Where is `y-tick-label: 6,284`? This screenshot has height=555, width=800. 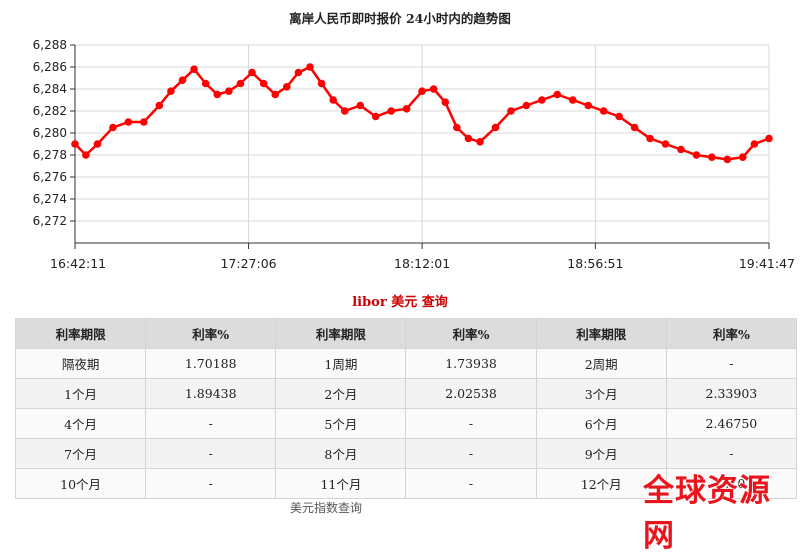
y-tick-label: 6,284 is located at coordinates (50, 89).